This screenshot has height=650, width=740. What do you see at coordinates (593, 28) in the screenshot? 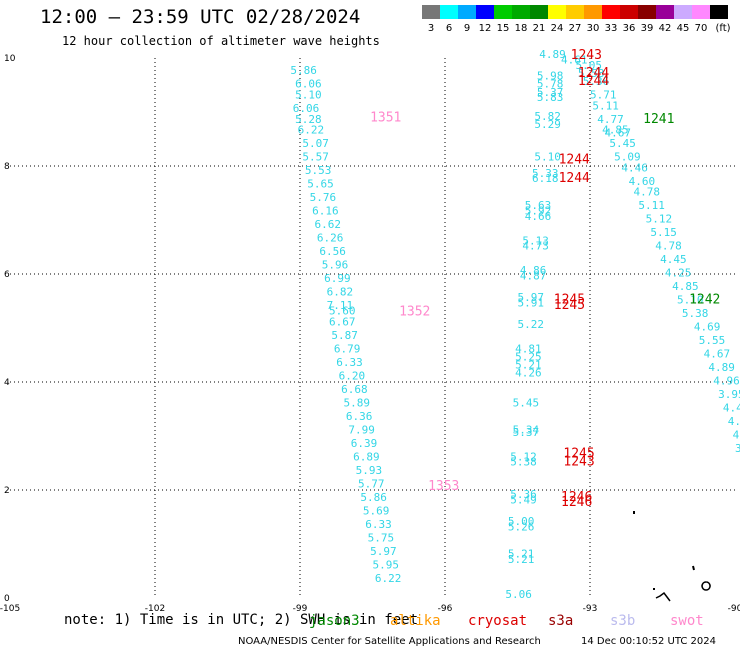
I see `colorbar-label: 30` at bounding box center [593, 28].